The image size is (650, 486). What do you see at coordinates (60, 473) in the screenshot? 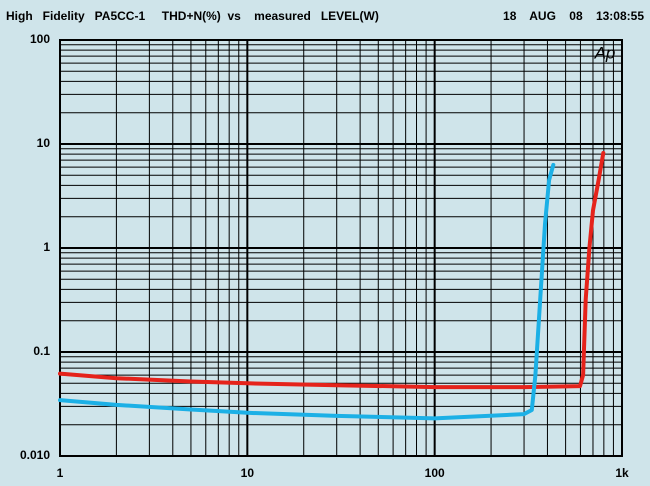
I see `x-tick-label: 1` at bounding box center [60, 473].